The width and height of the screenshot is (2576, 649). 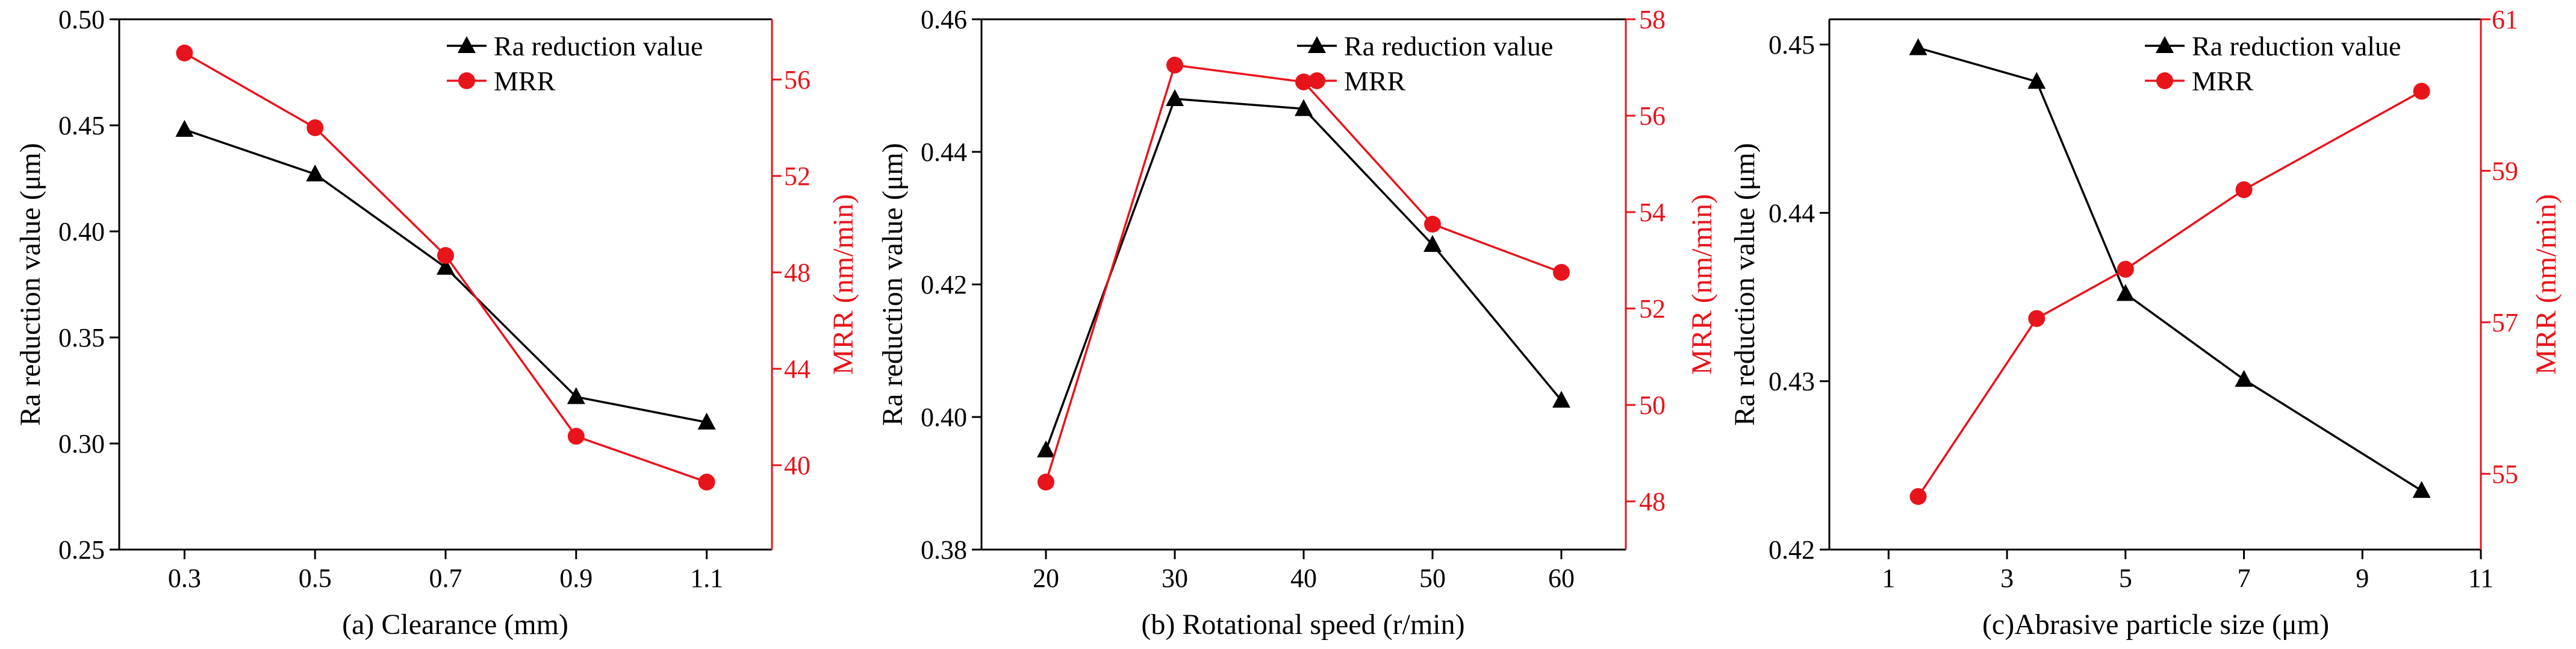 What do you see at coordinates (2481, 578) in the screenshot?
I see `x-tick-label: 11` at bounding box center [2481, 578].